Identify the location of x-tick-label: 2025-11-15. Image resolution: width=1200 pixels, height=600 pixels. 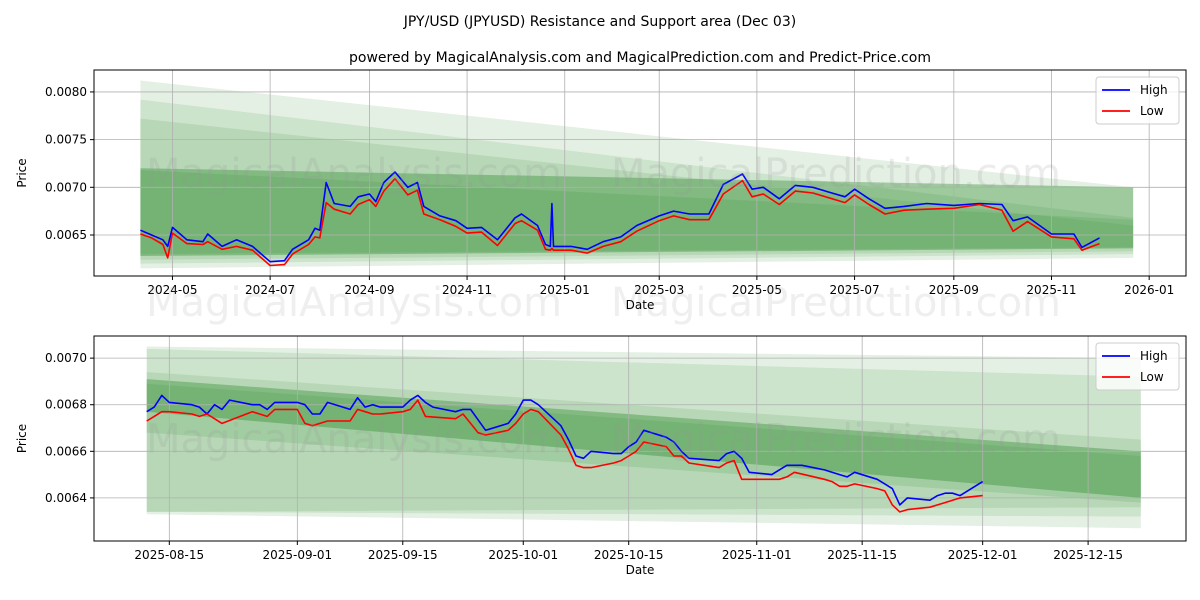
(862, 555).